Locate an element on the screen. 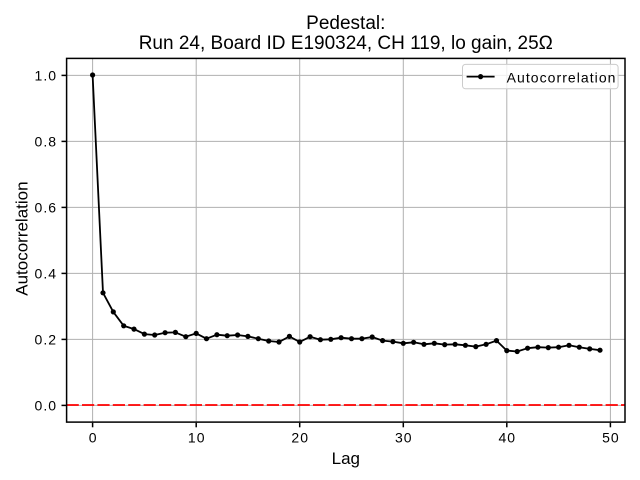 This screenshot has width=640, height=480. svg-text: 0.0 is located at coordinates (46, 405).